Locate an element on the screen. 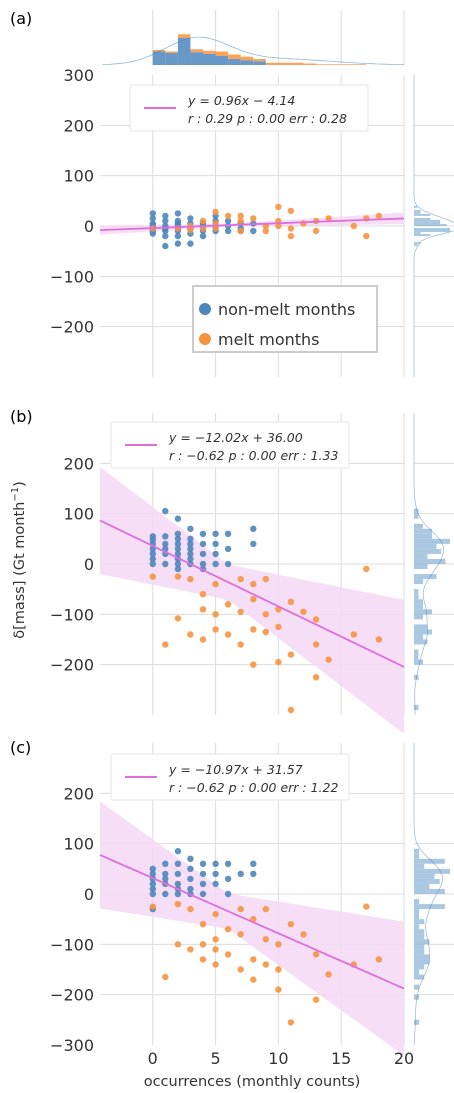 The width and height of the screenshot is (454, 1093). panel-points is located at coordinates (266, 937).